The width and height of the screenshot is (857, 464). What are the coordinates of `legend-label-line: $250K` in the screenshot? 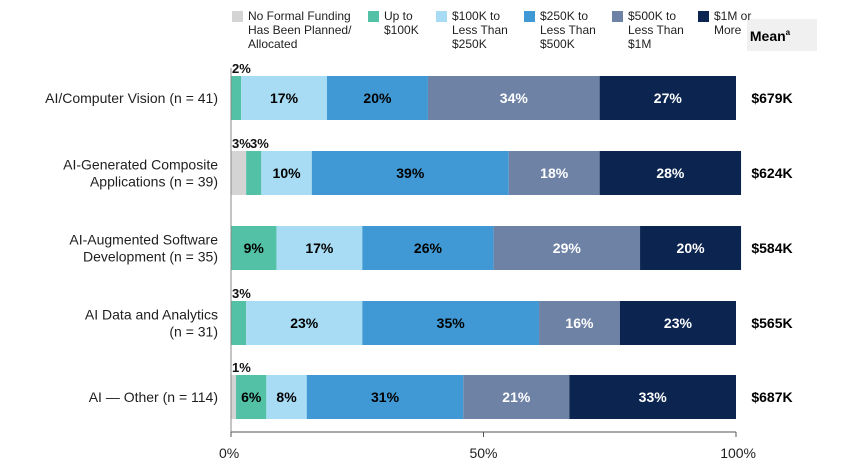 It's located at (469, 44).